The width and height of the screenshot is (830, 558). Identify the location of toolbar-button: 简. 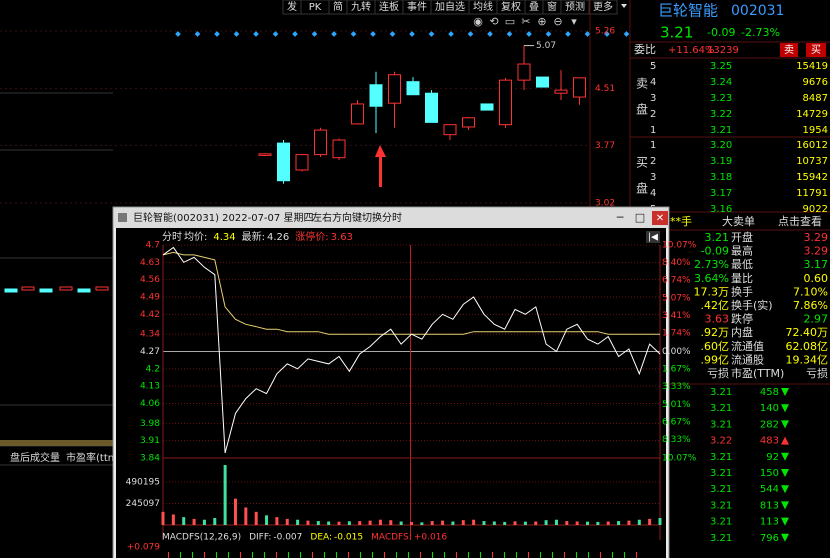
(338, 6).